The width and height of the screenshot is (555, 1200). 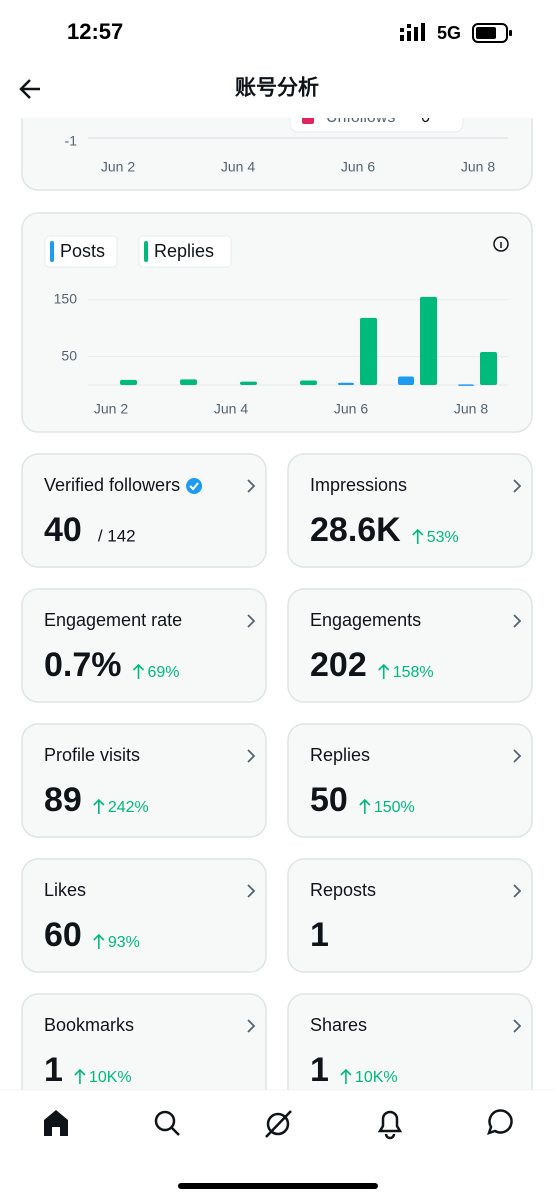 What do you see at coordinates (29, 89) in the screenshot?
I see `back-button` at bounding box center [29, 89].